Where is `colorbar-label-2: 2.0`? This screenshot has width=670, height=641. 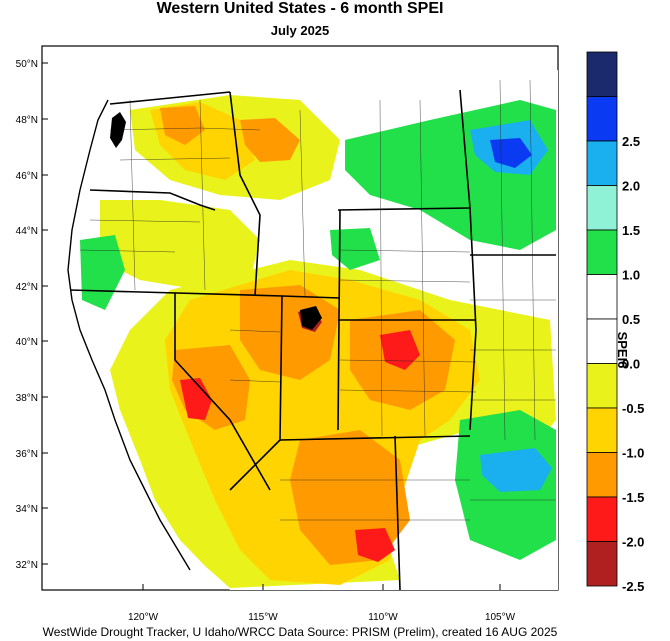 colorbar-label-2: 2.0 is located at coordinates (631, 186).